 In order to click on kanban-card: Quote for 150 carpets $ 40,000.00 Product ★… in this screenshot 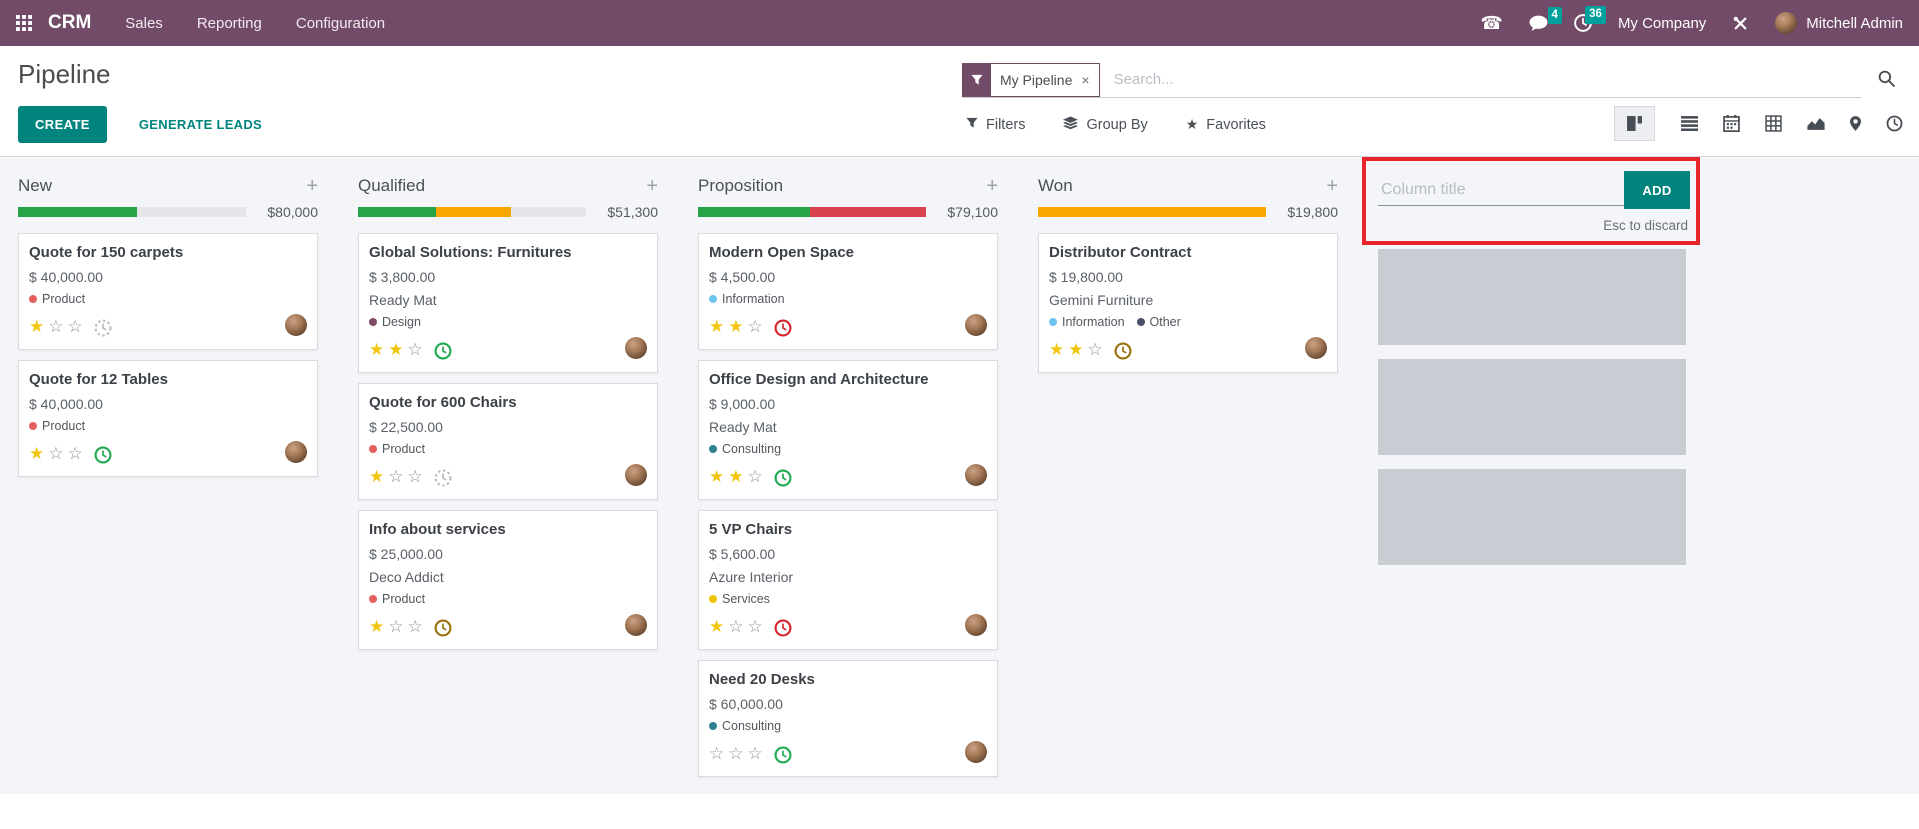, I will do `click(168, 291)`.